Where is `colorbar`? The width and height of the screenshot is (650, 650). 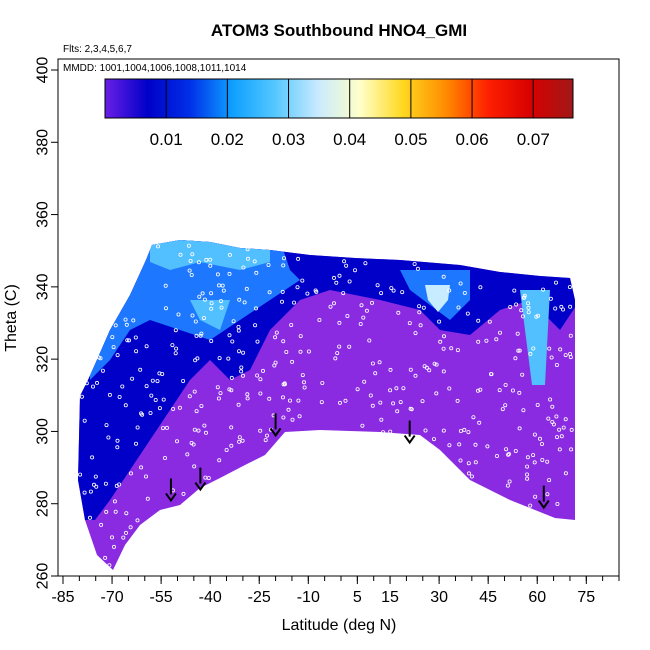
colorbar is located at coordinates (339, 98).